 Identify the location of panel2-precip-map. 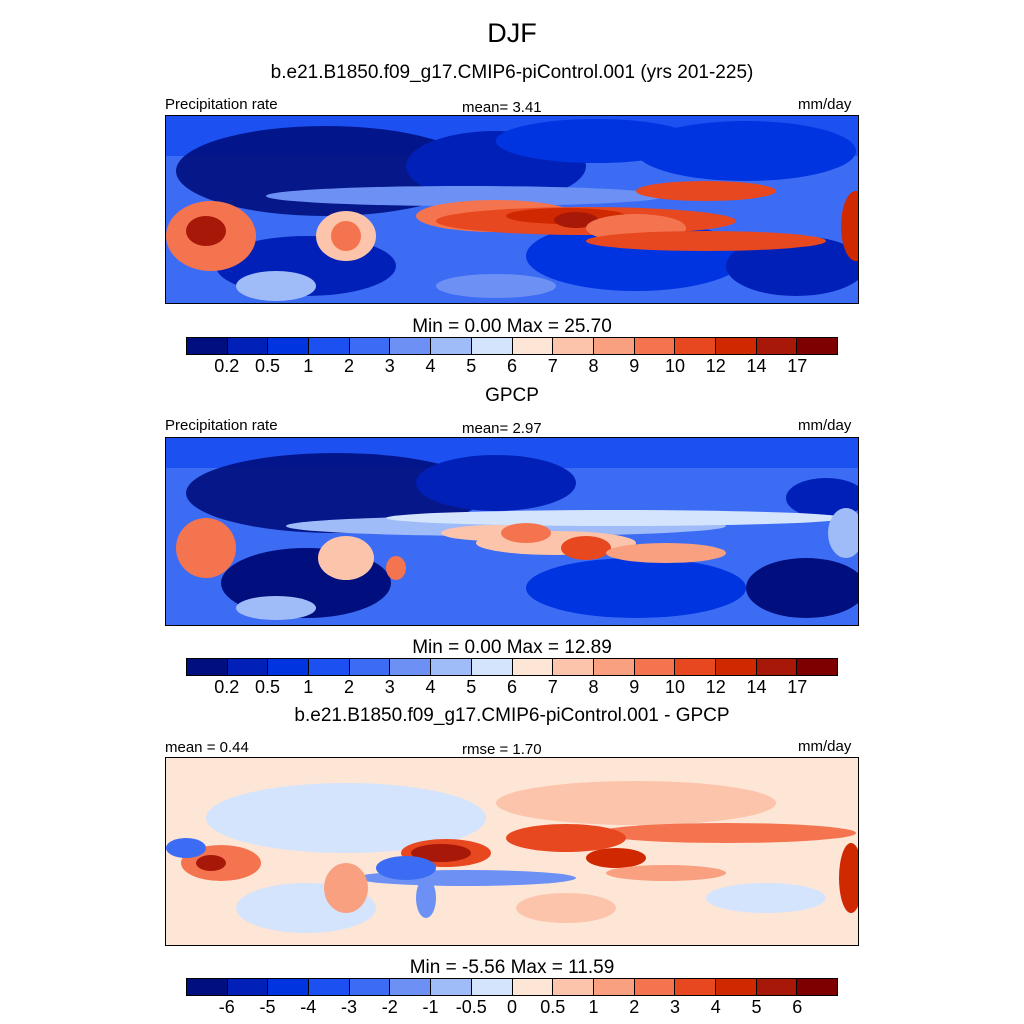
(512, 531).